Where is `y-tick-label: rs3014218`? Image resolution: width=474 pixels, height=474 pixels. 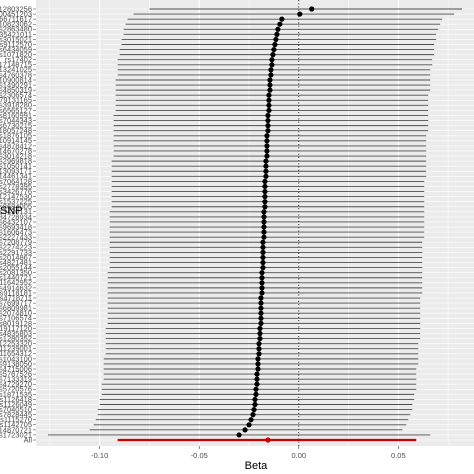
y-tick-label: rs3014218 is located at coordinates (16, 155).